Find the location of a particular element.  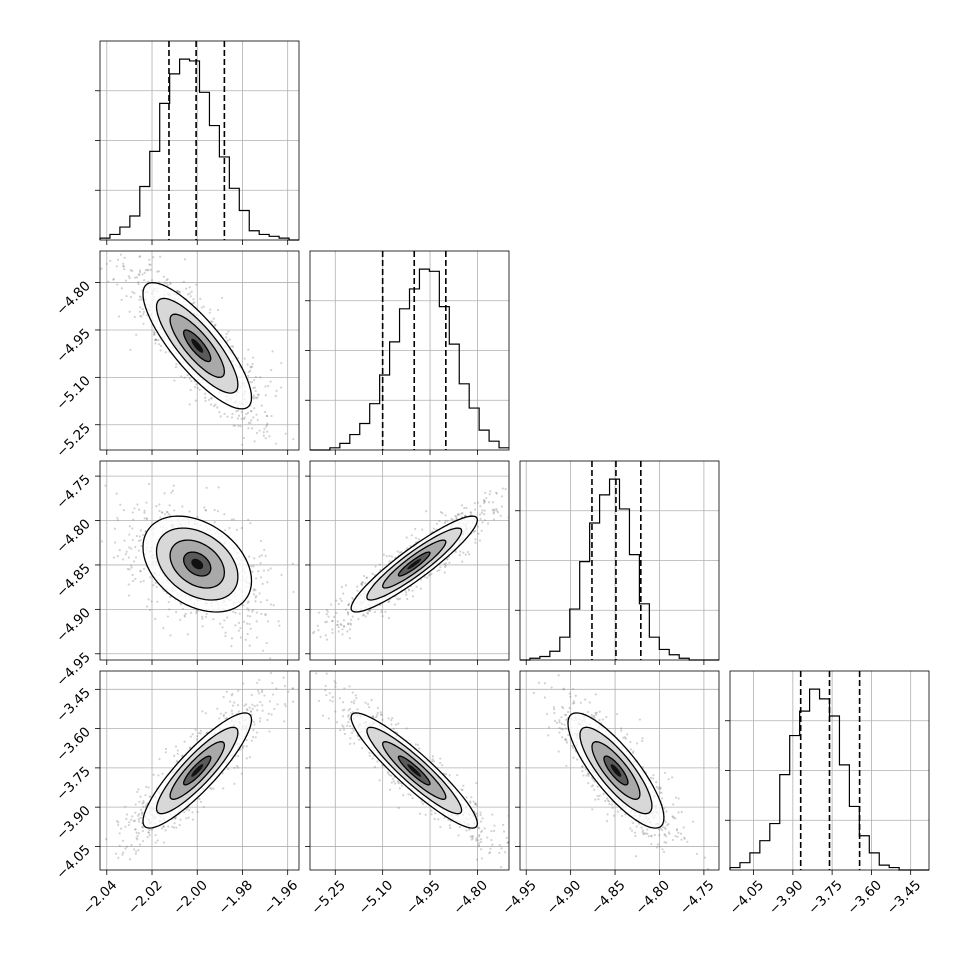

pair-1-3-frame is located at coordinates (409, 770).